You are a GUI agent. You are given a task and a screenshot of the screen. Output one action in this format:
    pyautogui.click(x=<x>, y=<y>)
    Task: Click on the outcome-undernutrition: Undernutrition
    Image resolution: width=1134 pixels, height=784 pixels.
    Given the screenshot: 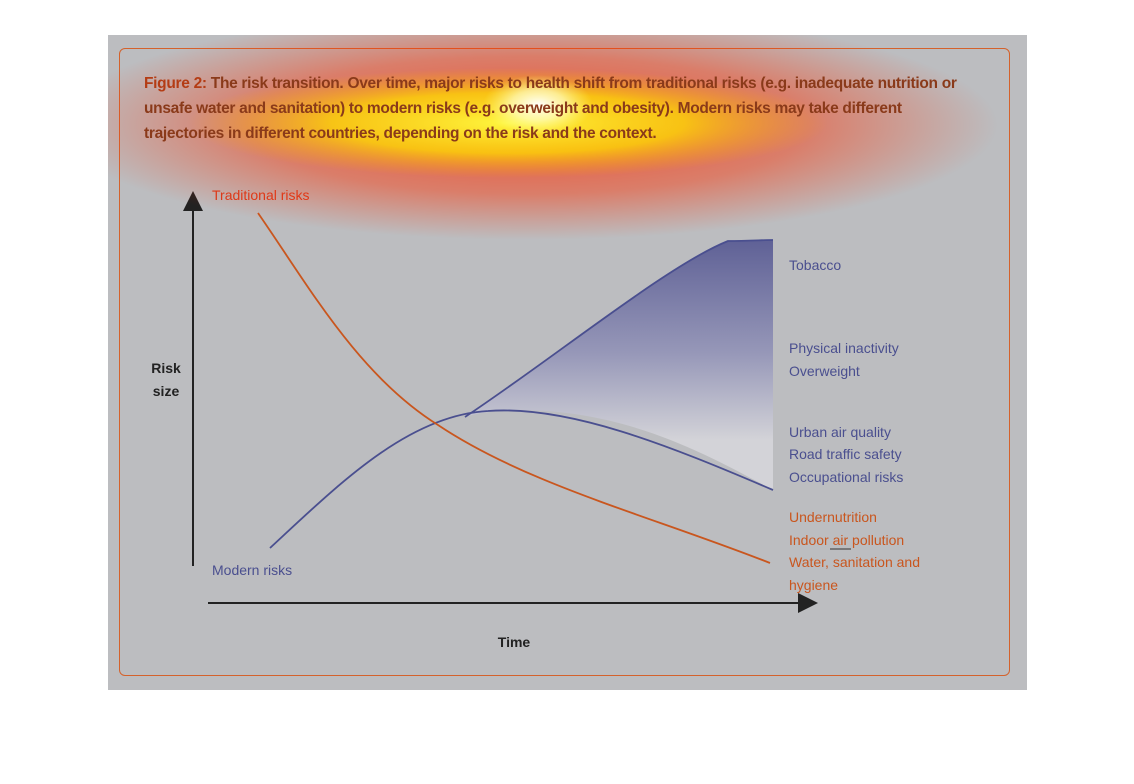 What is the action you would take?
    pyautogui.click(x=833, y=517)
    